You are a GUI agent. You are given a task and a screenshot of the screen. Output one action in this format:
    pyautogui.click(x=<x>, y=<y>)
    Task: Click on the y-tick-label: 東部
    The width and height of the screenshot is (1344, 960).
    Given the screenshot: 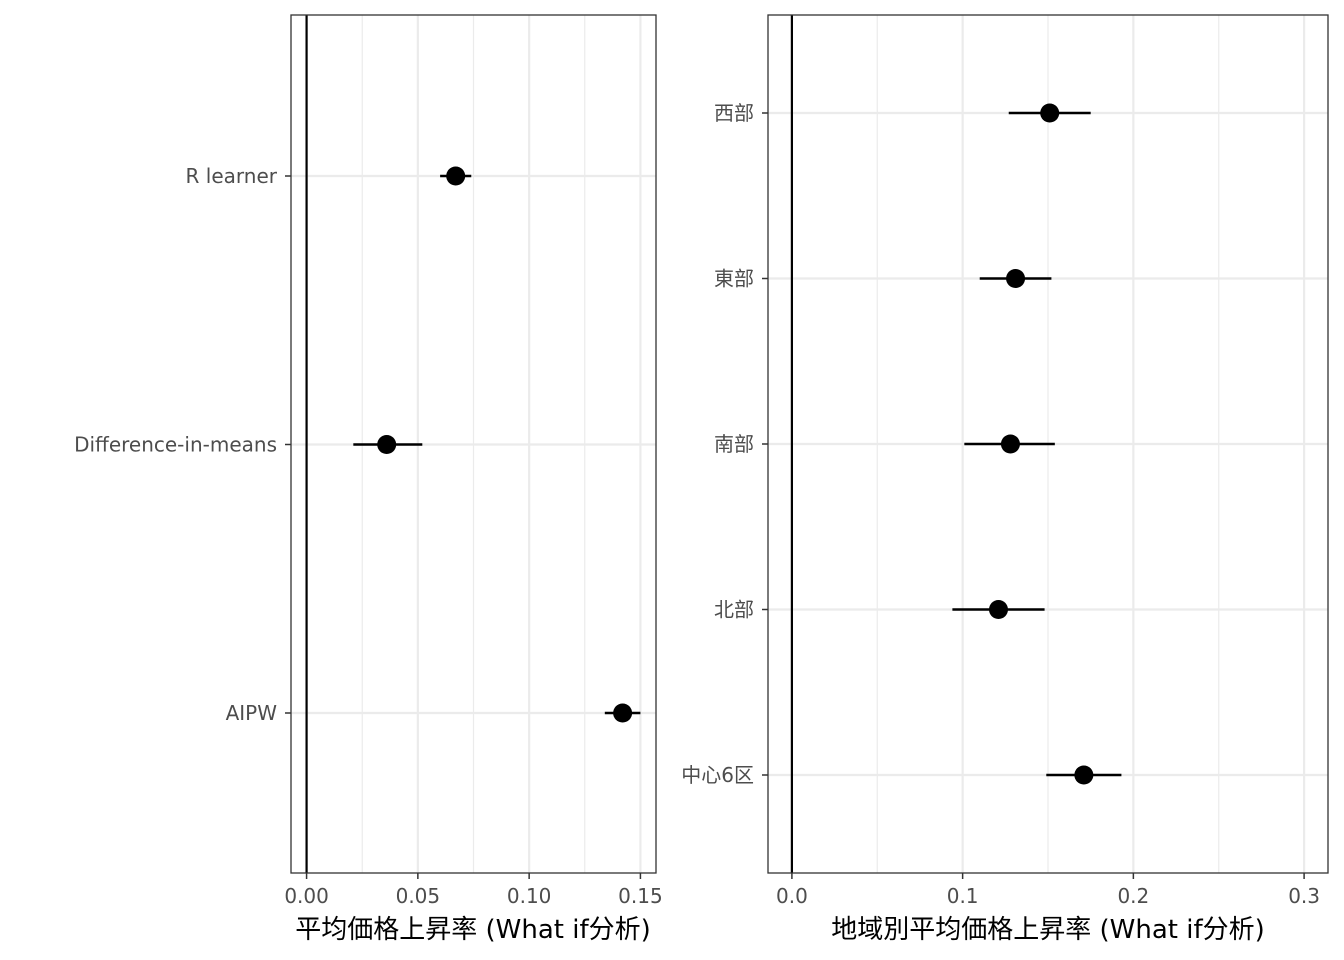 What is the action you would take?
    pyautogui.click(x=734, y=279)
    